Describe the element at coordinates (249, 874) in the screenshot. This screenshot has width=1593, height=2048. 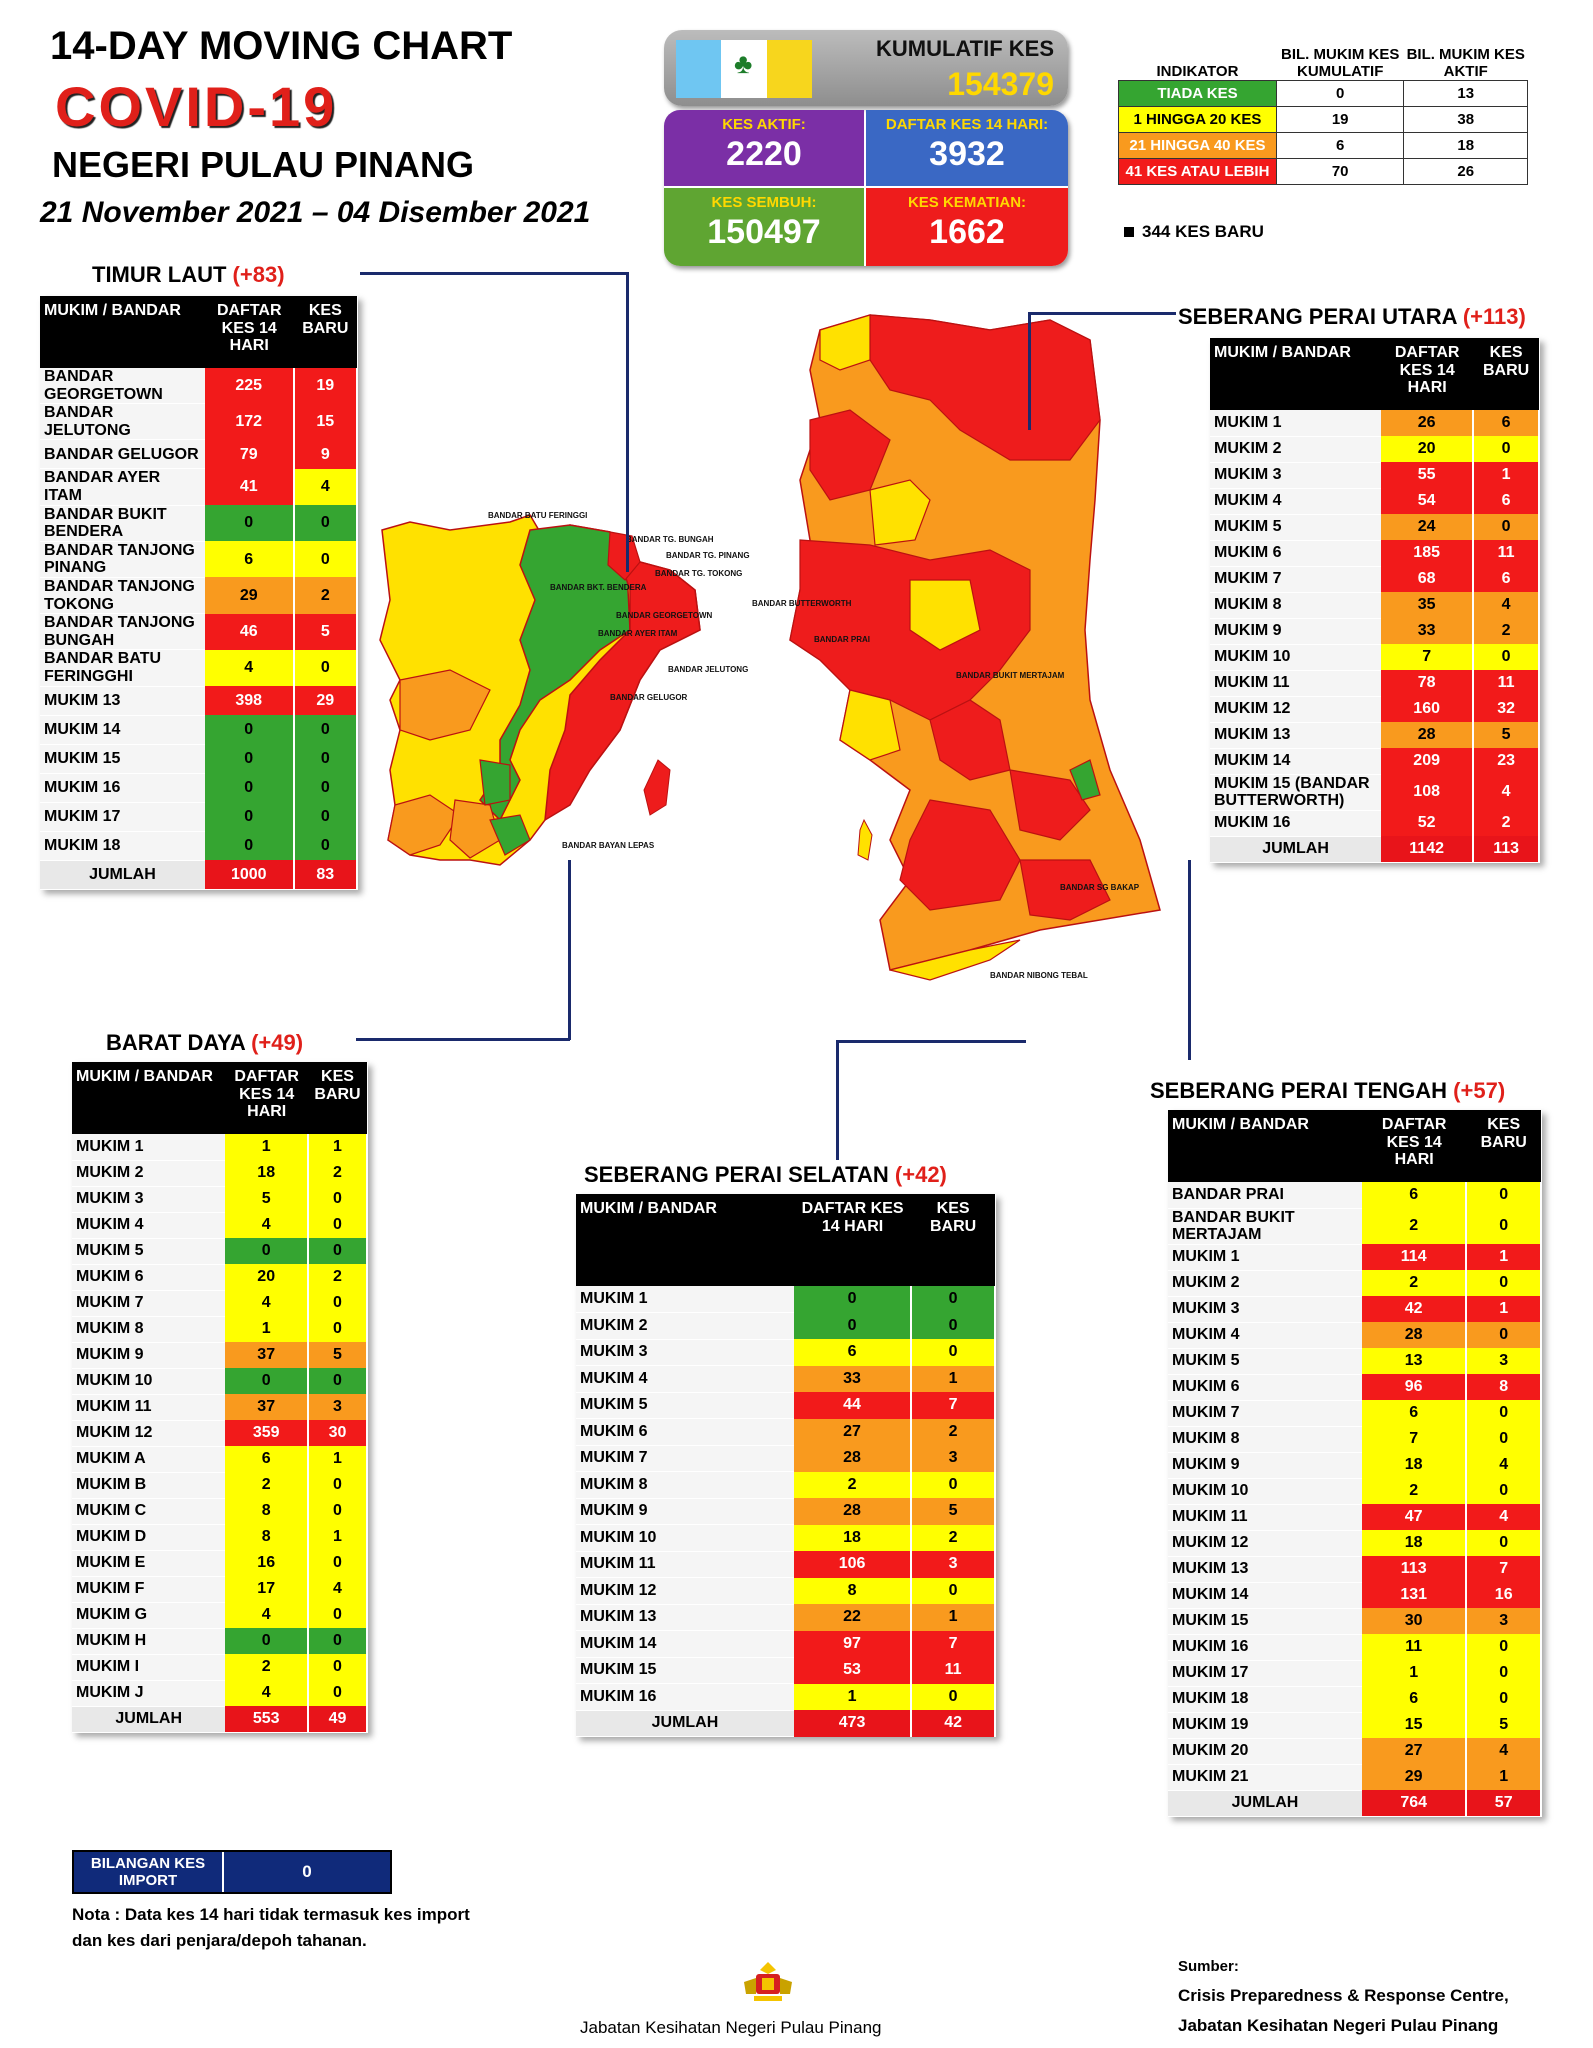
I see `total-daftar: 1000` at that location.